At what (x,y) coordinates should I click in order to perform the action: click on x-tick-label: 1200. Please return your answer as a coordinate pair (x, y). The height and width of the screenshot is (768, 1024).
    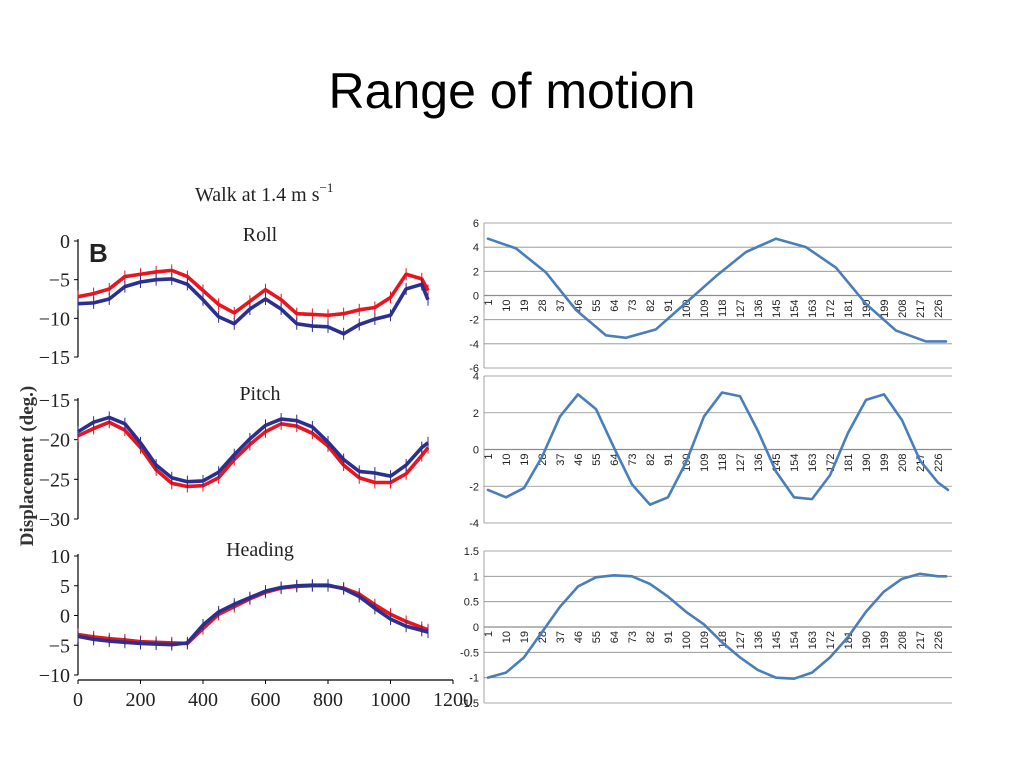
    Looking at the image, I should click on (453, 700).